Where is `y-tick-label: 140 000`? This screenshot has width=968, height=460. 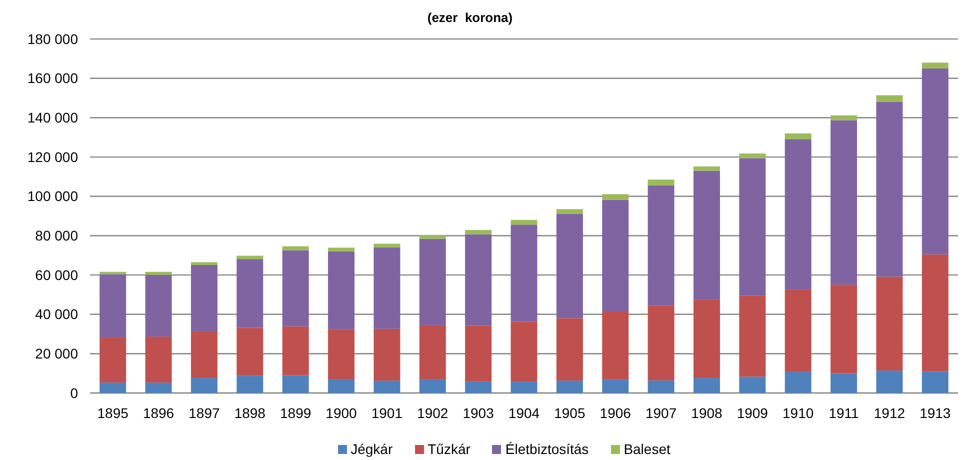 y-tick-label: 140 000 is located at coordinates (52, 118).